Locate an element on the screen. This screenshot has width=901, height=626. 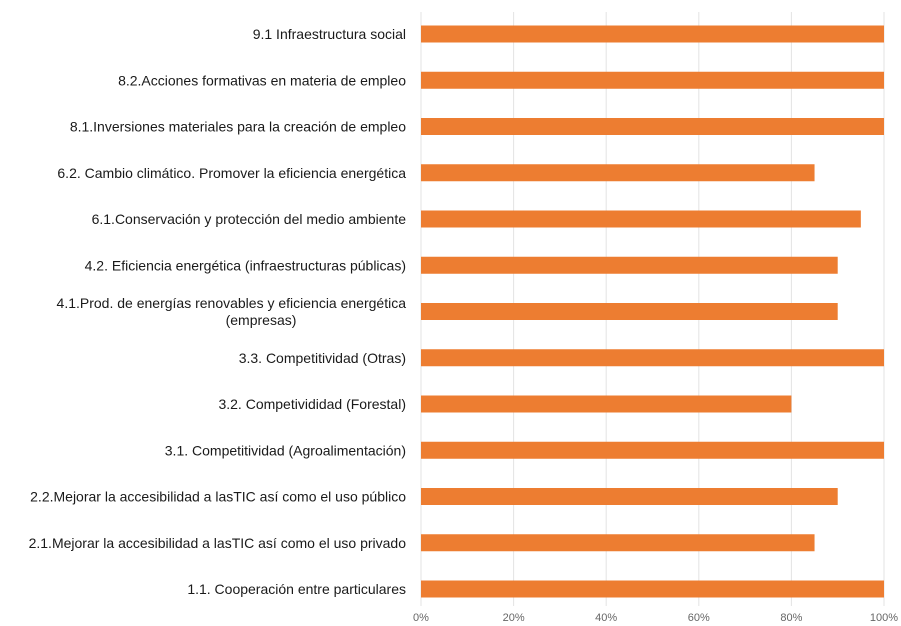
x-tick-label: 0% is located at coordinates (421, 618).